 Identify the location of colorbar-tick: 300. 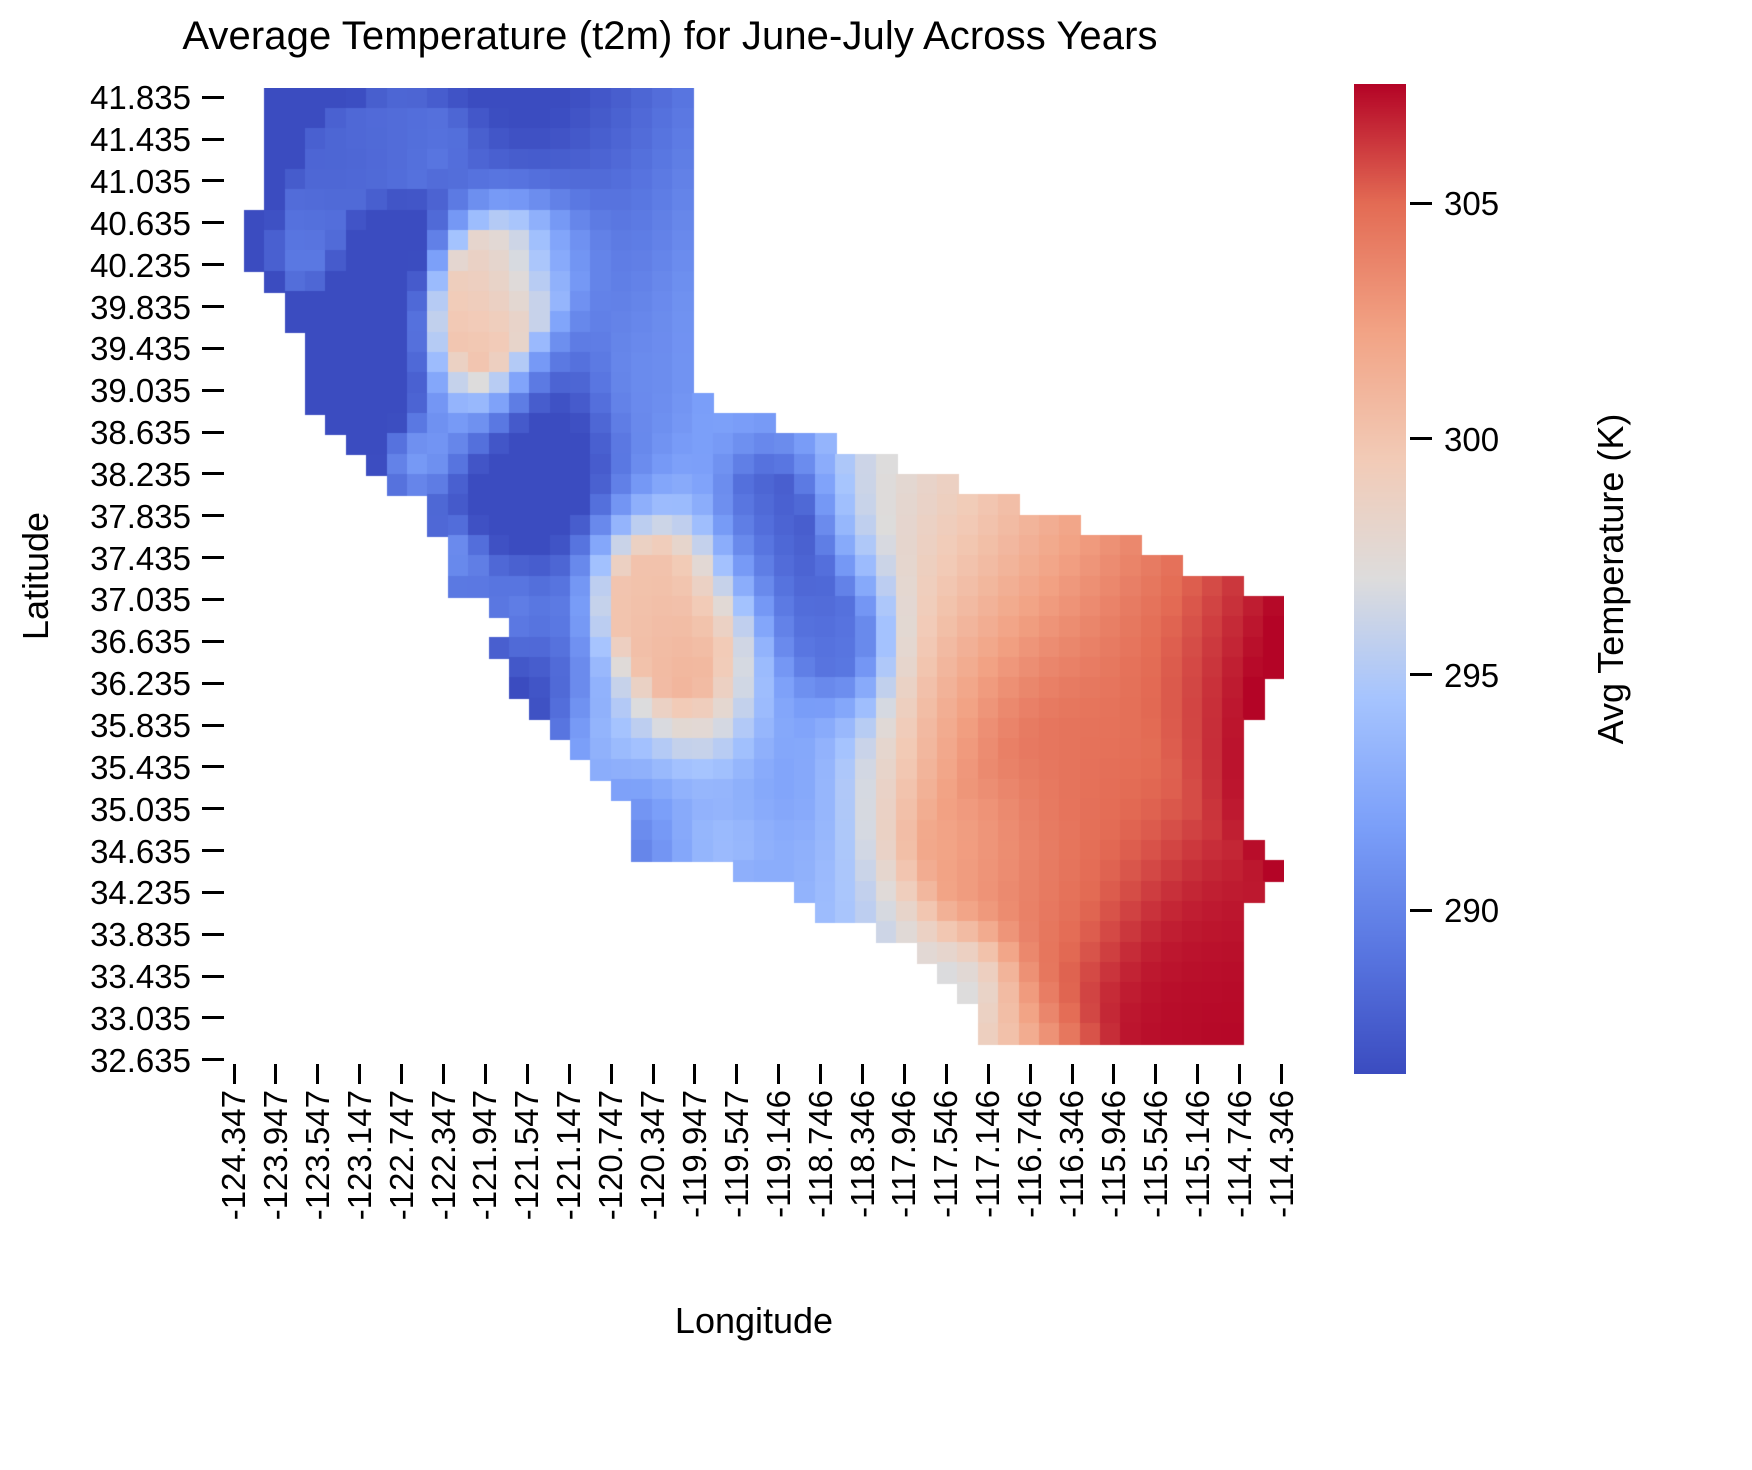
(1454, 439).